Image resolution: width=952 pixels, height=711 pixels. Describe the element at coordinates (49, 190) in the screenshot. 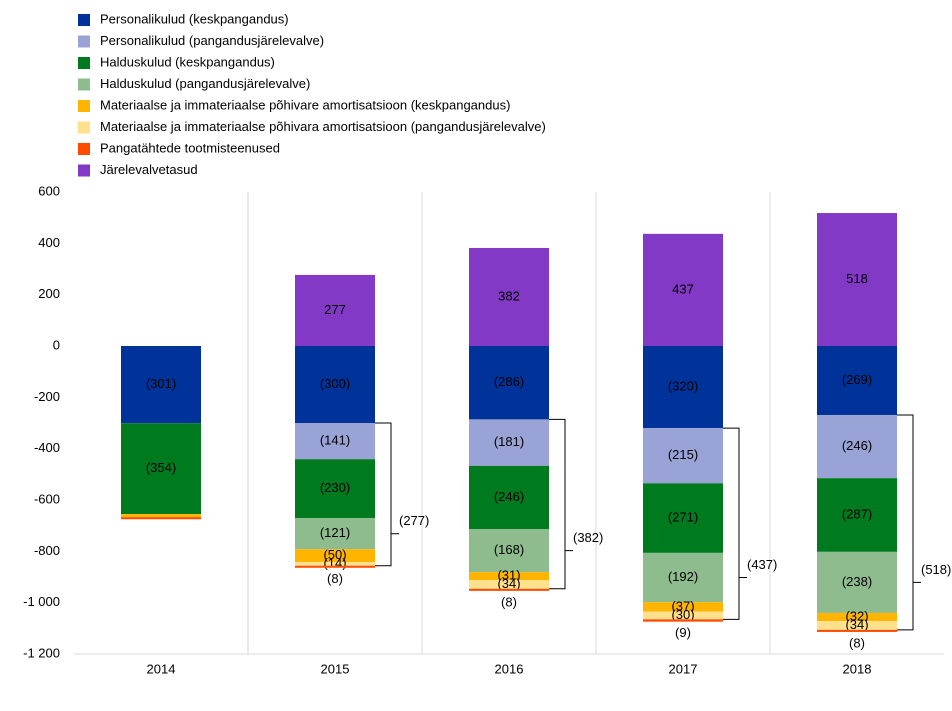

I see `y-tick-label: 600` at that location.